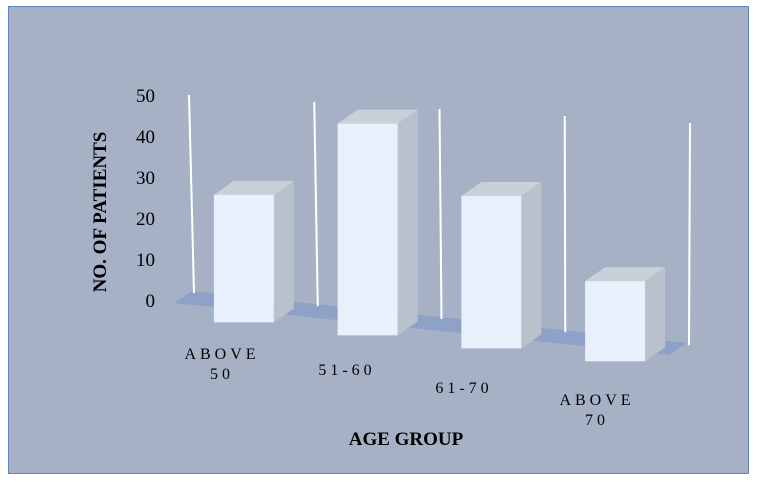 The image size is (758, 485). Describe the element at coordinates (596, 410) in the screenshot. I see `x-category-label: ABOVE 70` at that location.